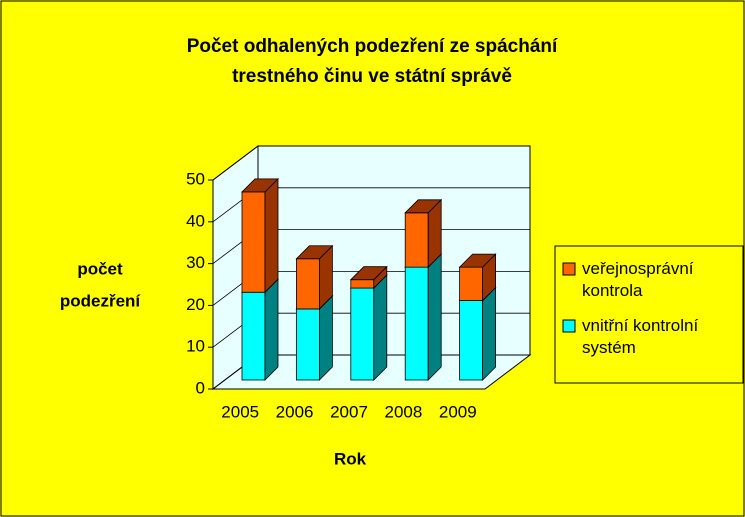 The width and height of the screenshot is (745, 517). Describe the element at coordinates (195, 262) in the screenshot. I see `y-tick-label: 30` at that location.